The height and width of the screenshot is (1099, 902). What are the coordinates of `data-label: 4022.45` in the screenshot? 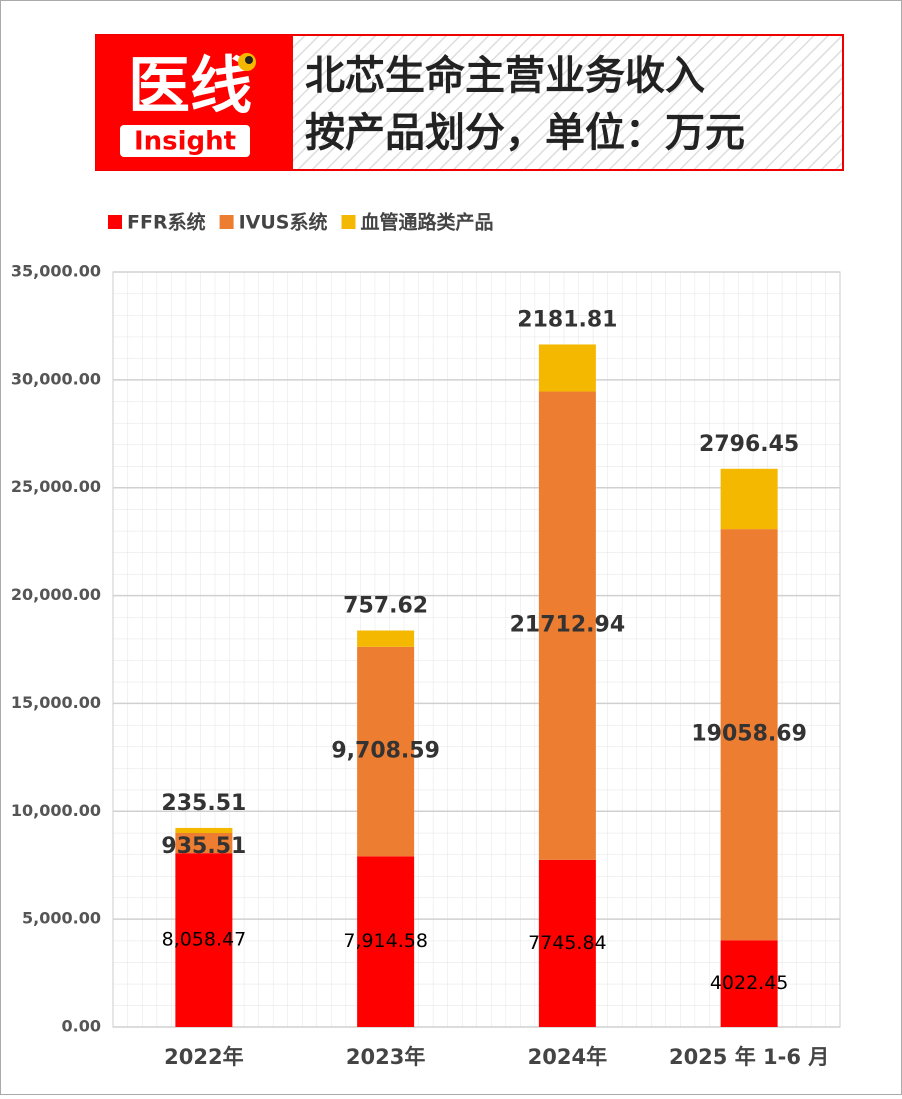 It's located at (749, 983).